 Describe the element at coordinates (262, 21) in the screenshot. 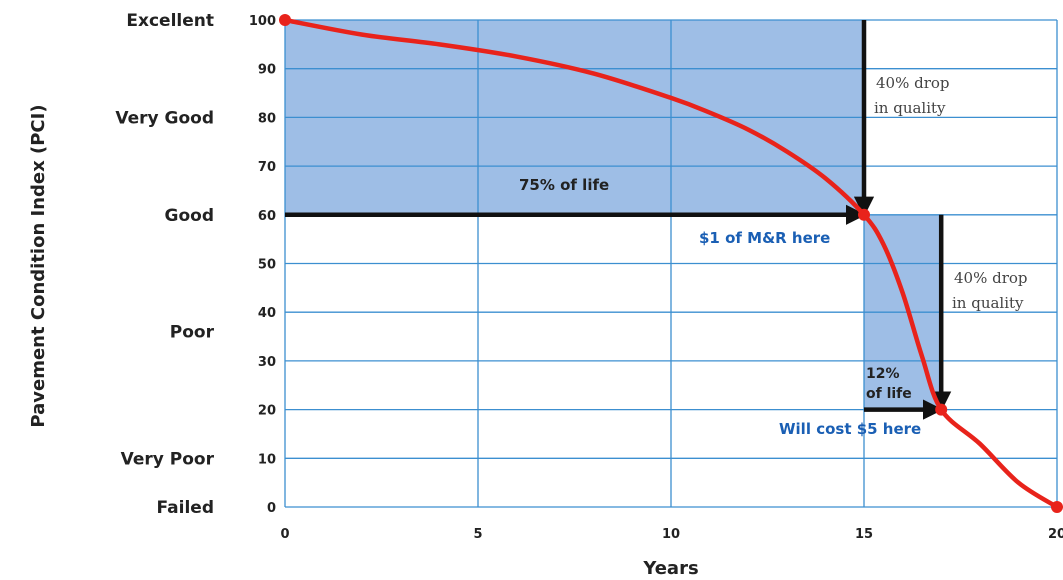

I see `y-tick-label-100: 100` at that location.